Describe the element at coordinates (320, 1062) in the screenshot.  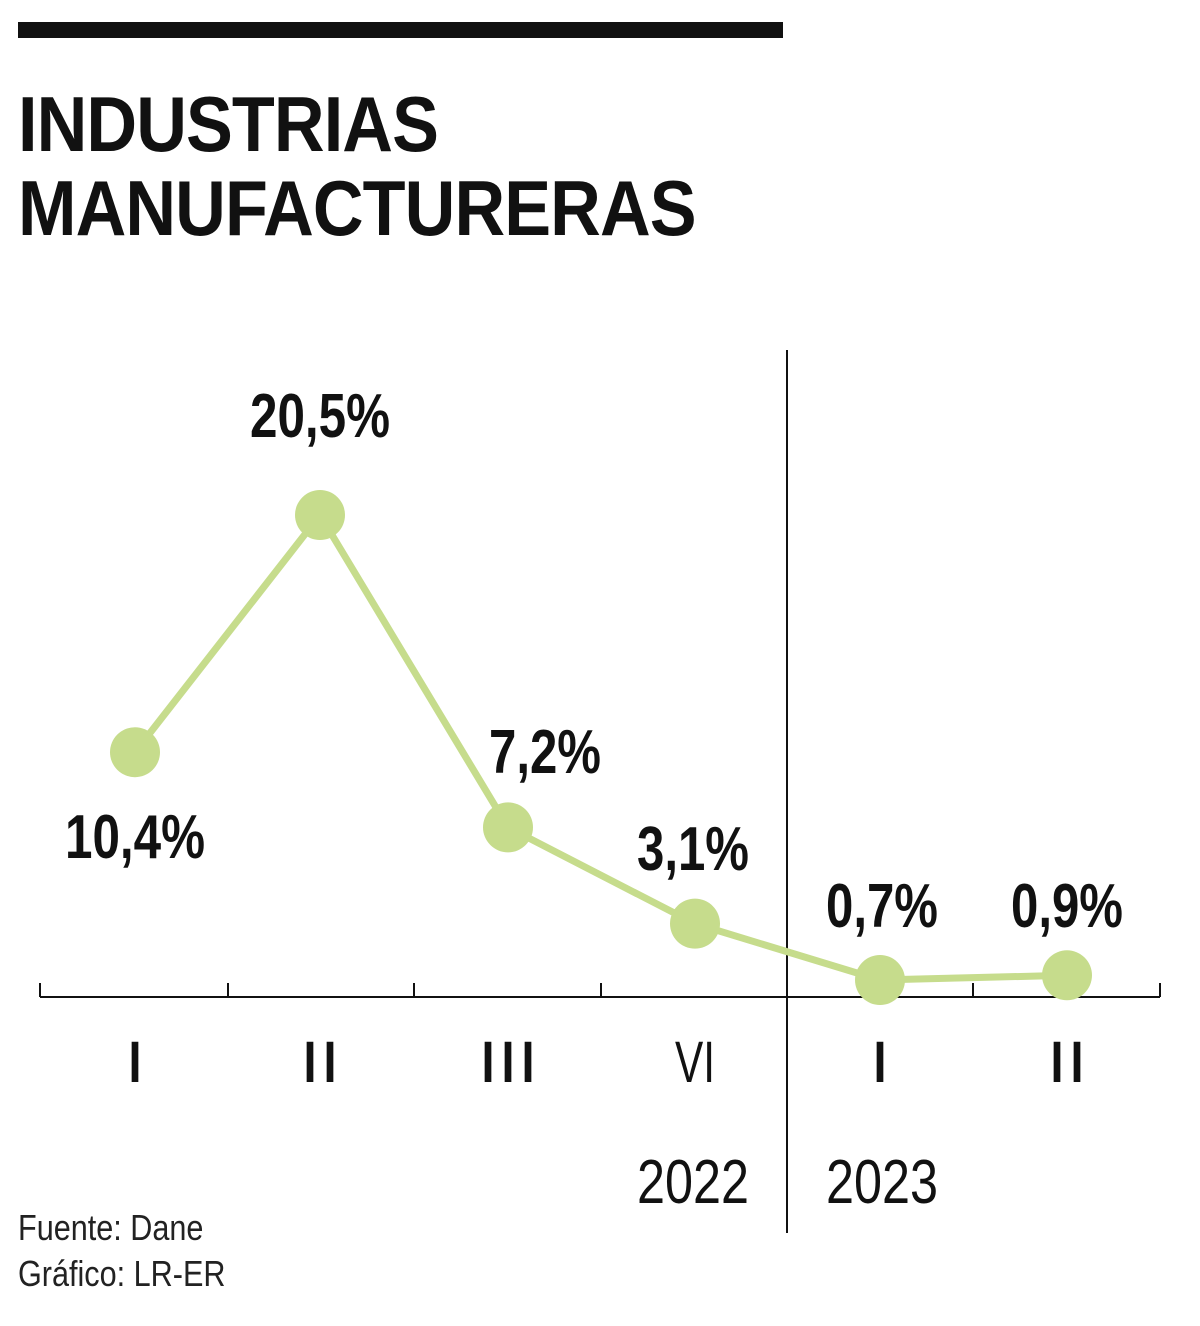
I see `x-tick-label-2: II` at that location.